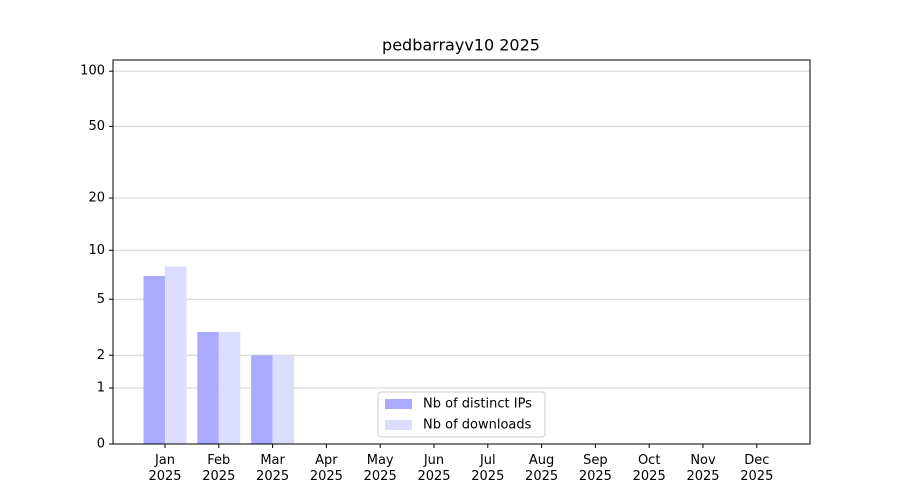 This screenshot has height=500, width=900. I want to click on y-tick-label: 1, so click(101, 388).